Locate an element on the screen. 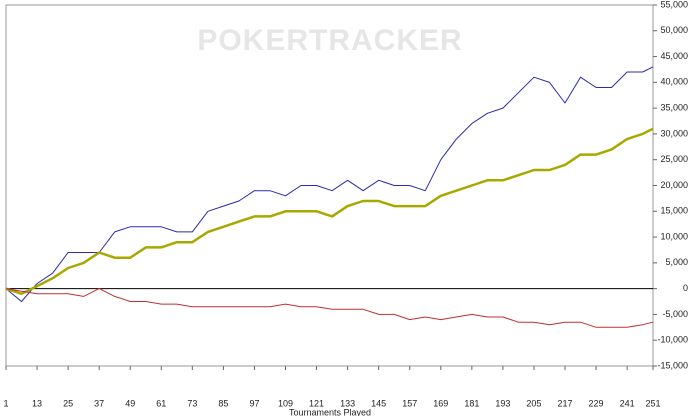  y-tick-label: 25,000 is located at coordinates (674, 159).